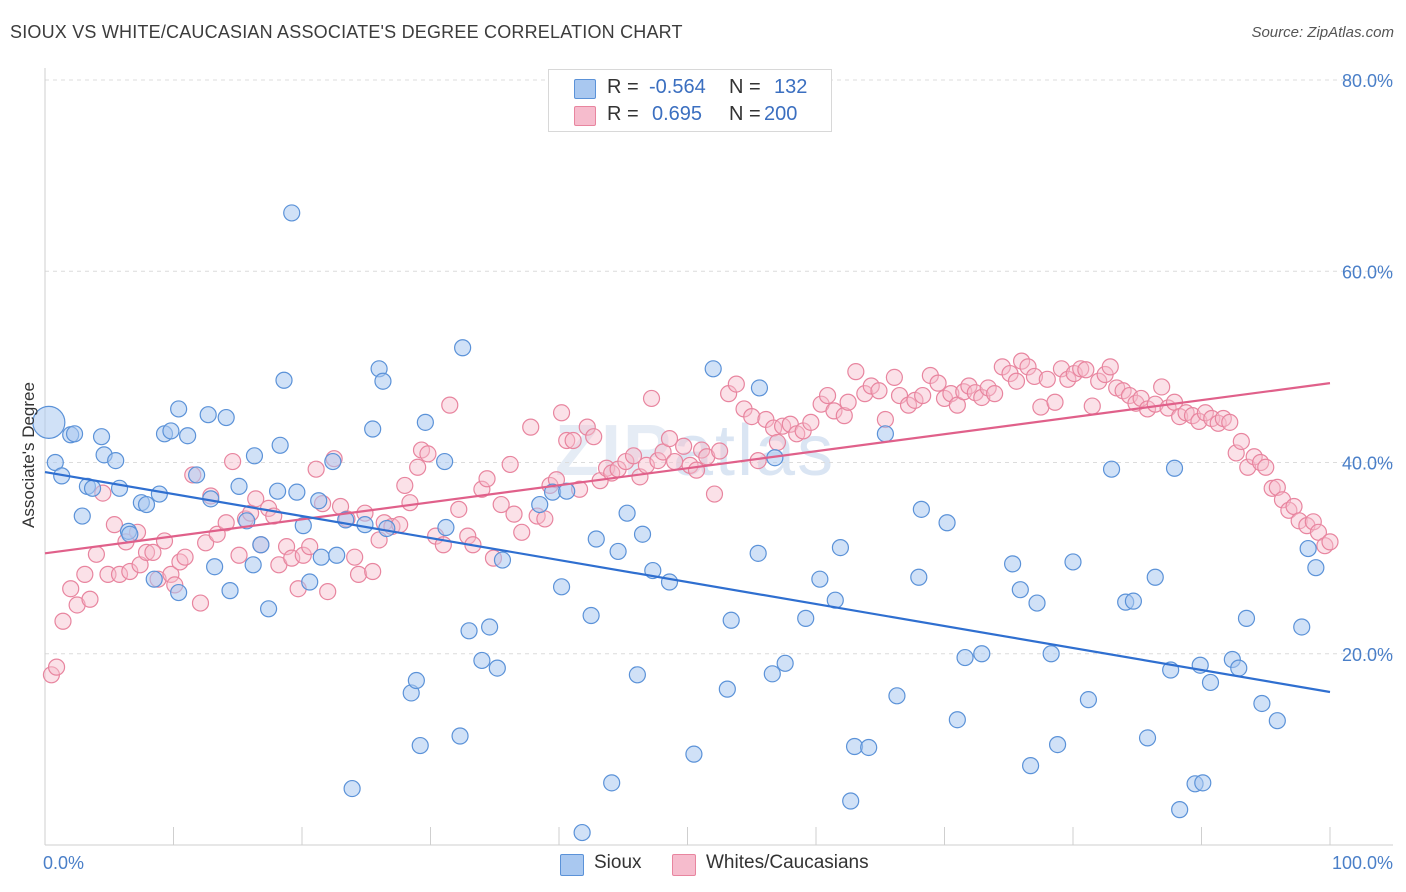  Describe the element at coordinates (1367, 272) in the screenshot. I see `y-tick-label: 60.0%` at that location.